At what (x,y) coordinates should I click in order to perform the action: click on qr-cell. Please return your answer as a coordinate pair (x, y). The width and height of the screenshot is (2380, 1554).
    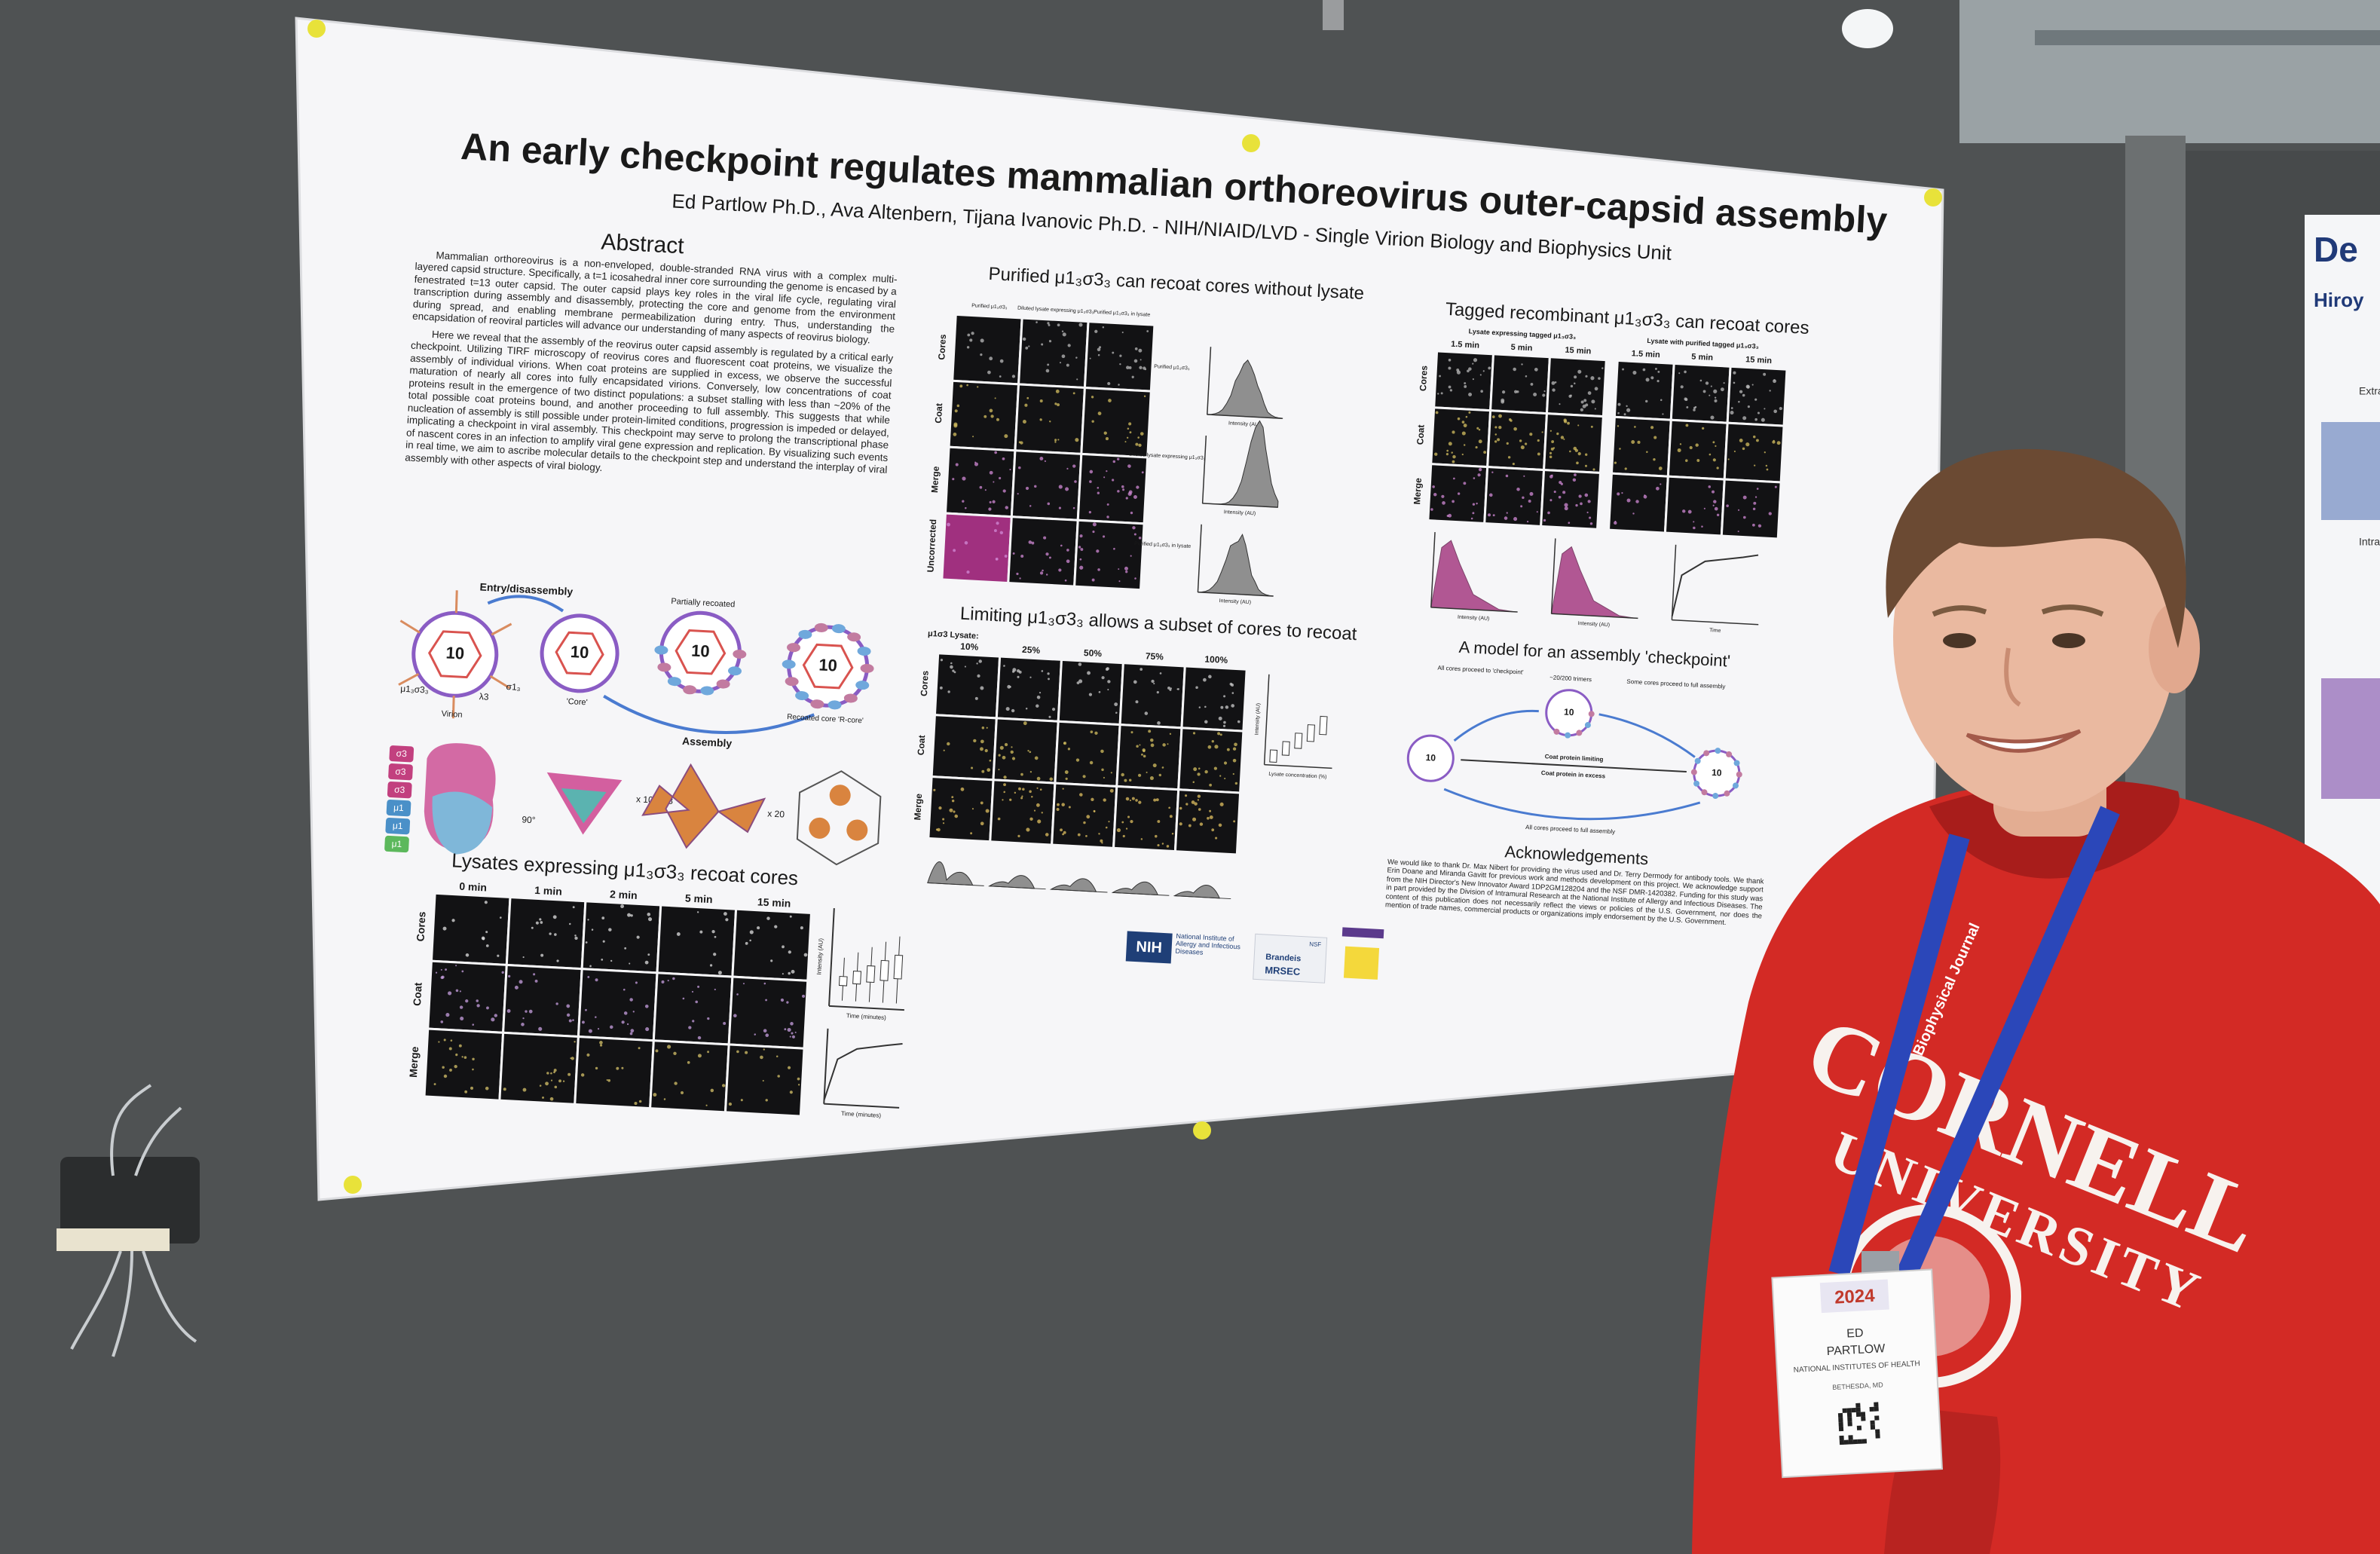
    Looking at the image, I should click on (1849, 1424).